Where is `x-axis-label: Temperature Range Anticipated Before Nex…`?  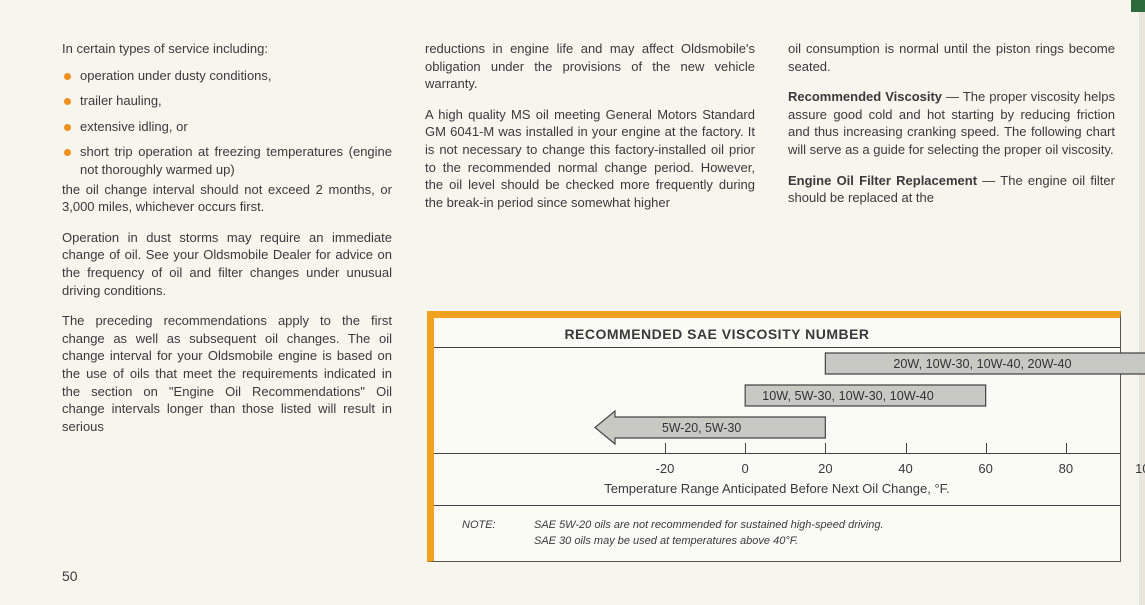
x-axis-label: Temperature Range Anticipated Before Nex… is located at coordinates (777, 488).